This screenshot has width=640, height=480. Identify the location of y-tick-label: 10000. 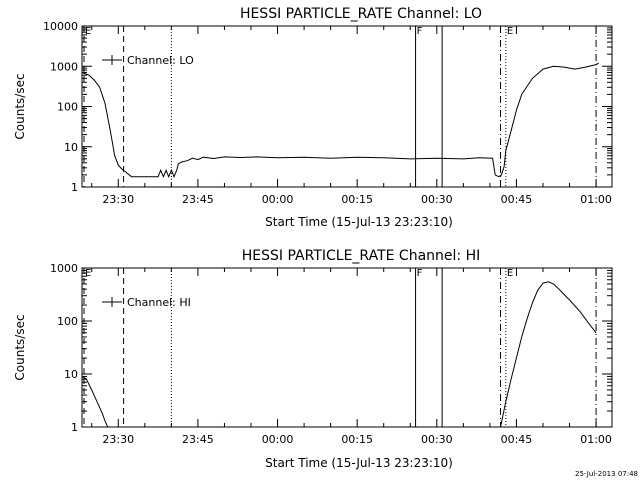
(60, 26).